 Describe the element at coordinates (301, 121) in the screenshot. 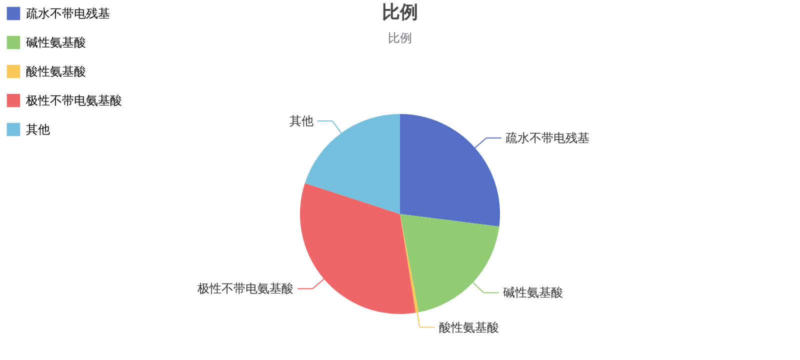

I see `slice-label: 其他` at that location.